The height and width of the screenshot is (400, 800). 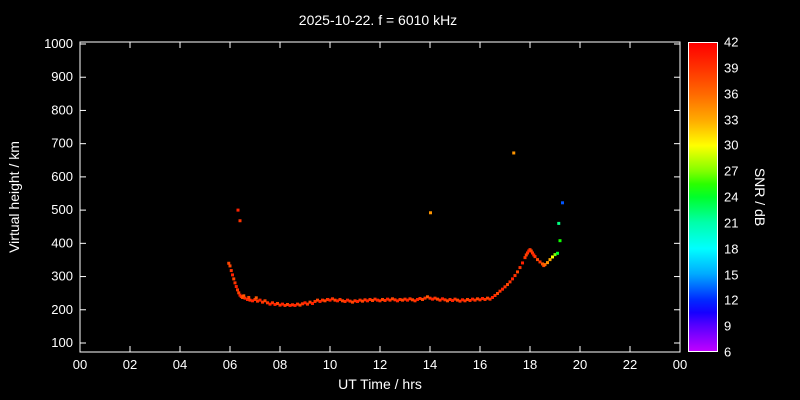 What do you see at coordinates (530, 364) in the screenshot?
I see `x-tick-label: 18` at bounding box center [530, 364].